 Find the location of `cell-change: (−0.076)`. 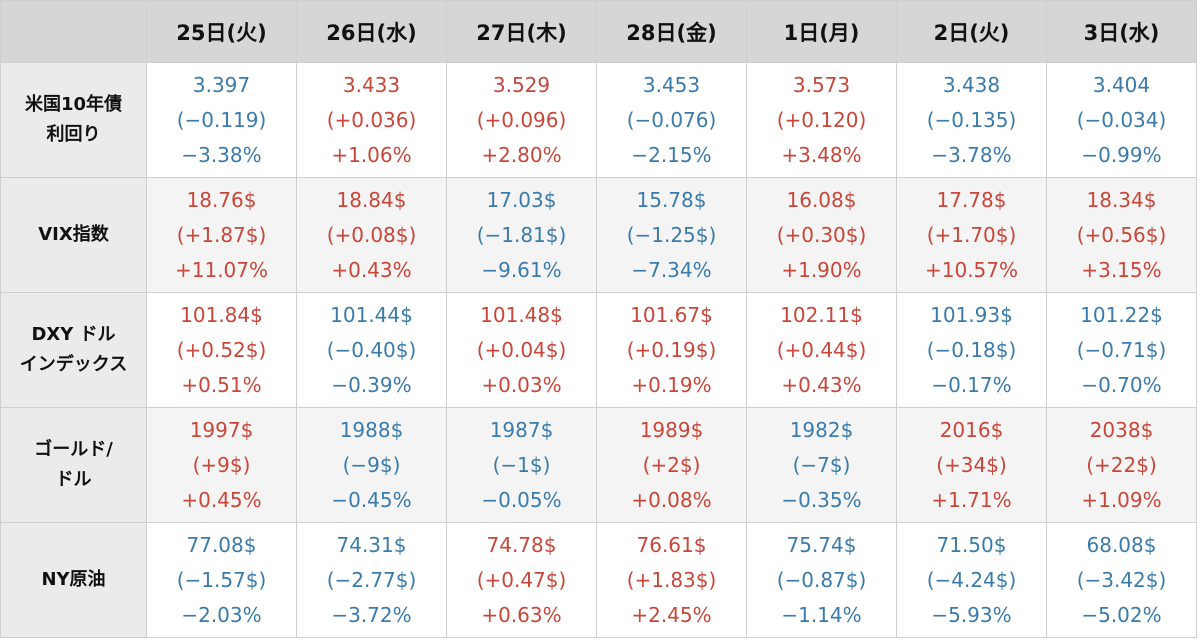

cell-change: (−0.076) is located at coordinates (671, 119).